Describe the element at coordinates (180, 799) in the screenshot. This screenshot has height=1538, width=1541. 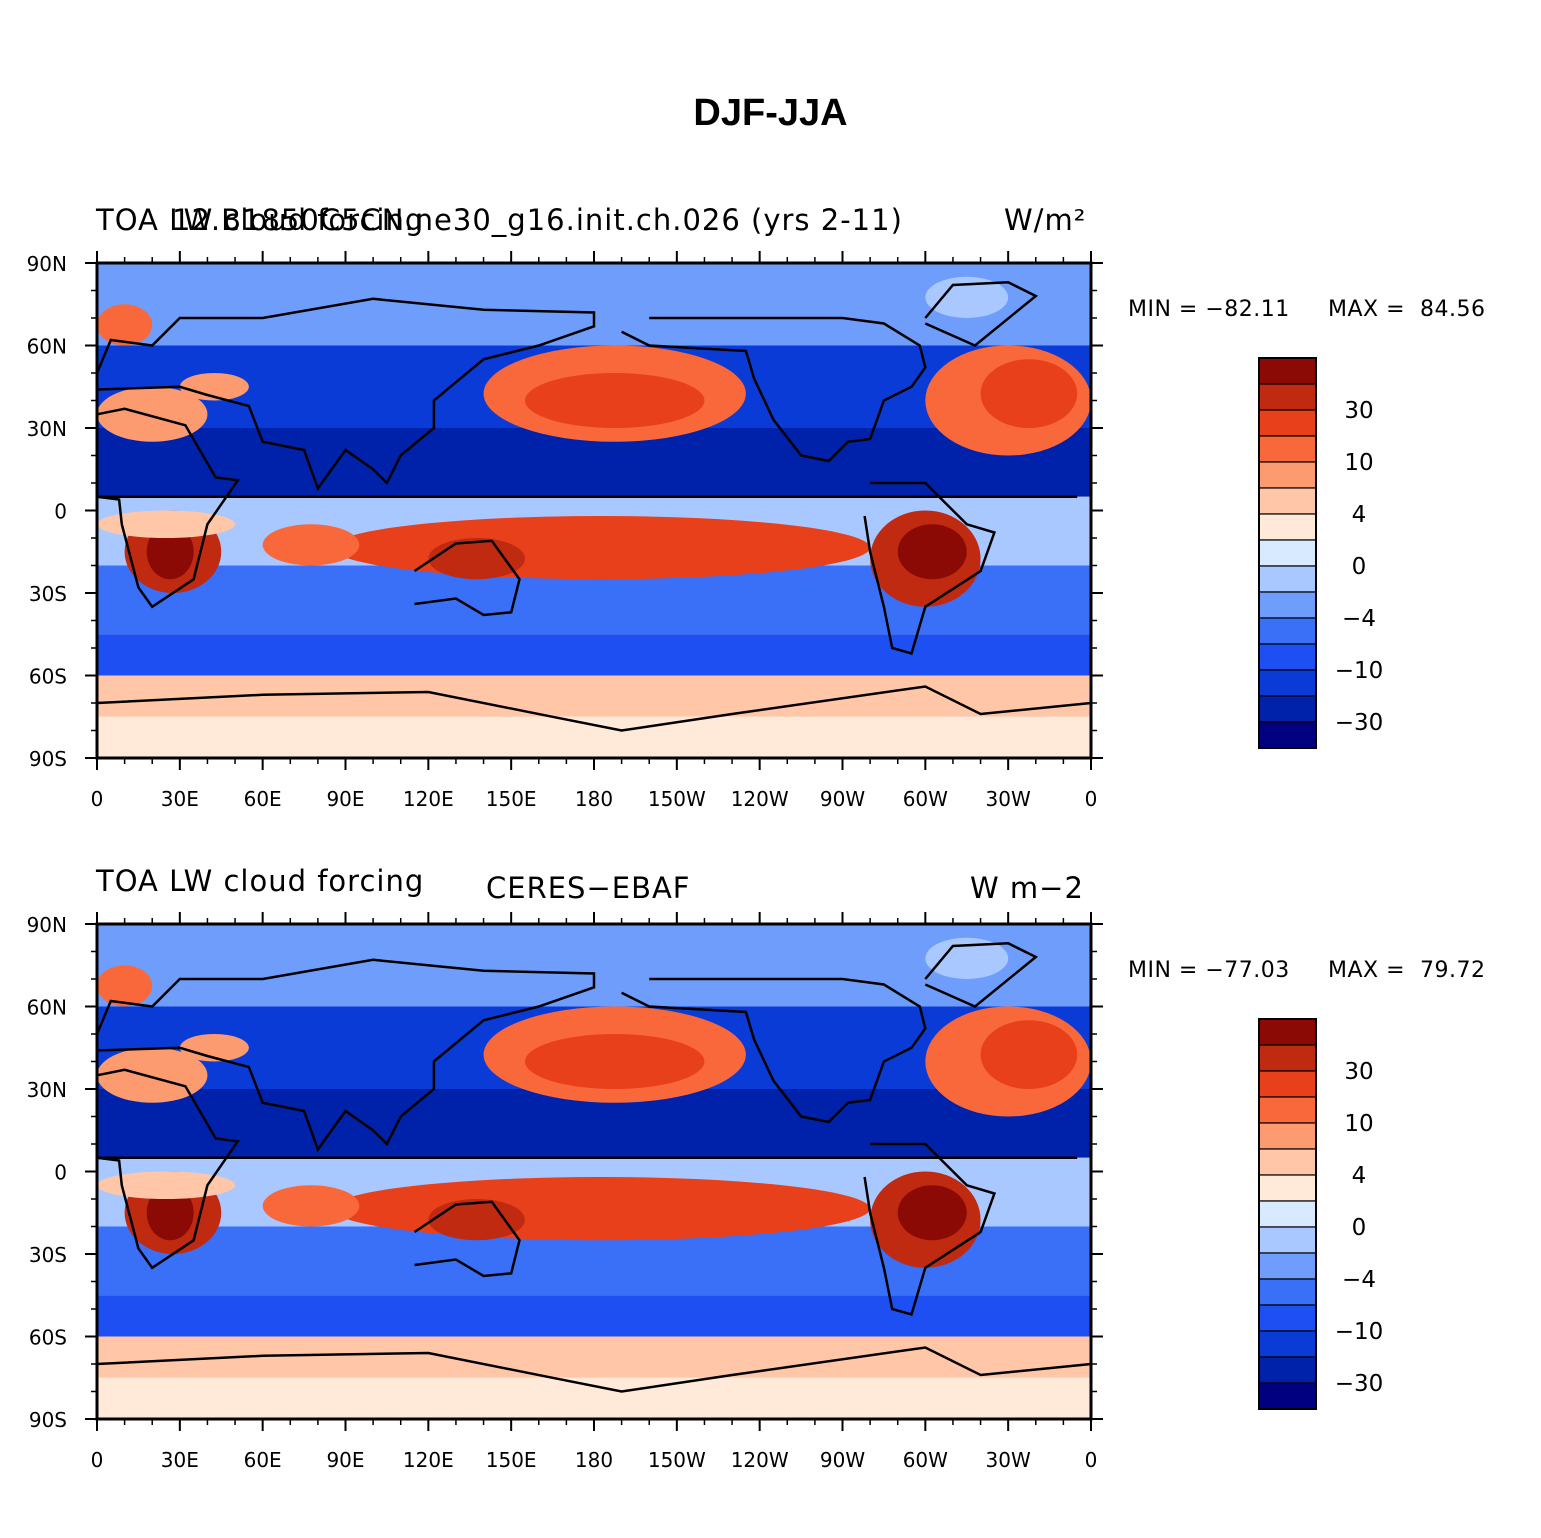
I see `x-tick-label: 30E` at that location.